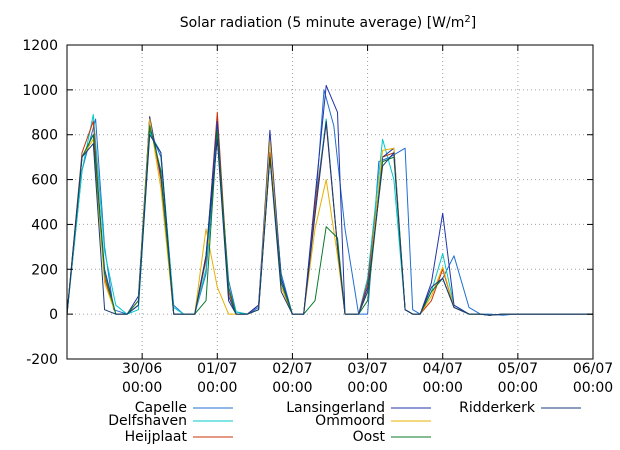 This screenshot has width=620, height=450. I want to click on y-tick-label: -200, so click(42, 360).